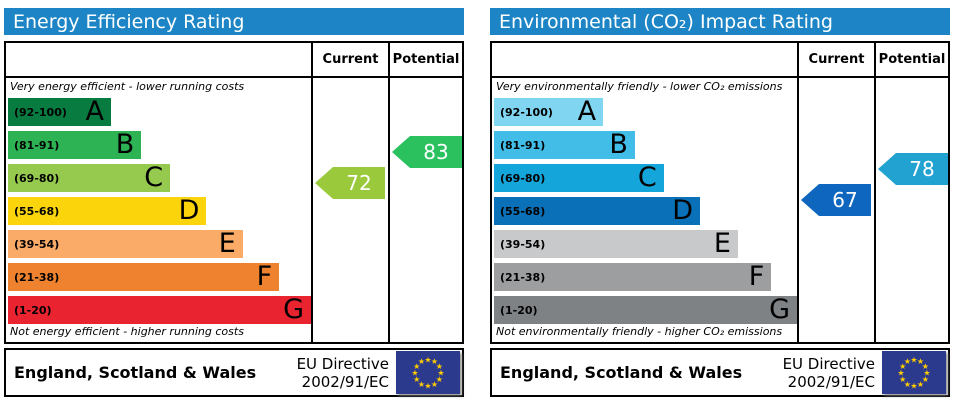 This screenshot has height=404, width=957. I want to click on band-letter: C, so click(647, 177).